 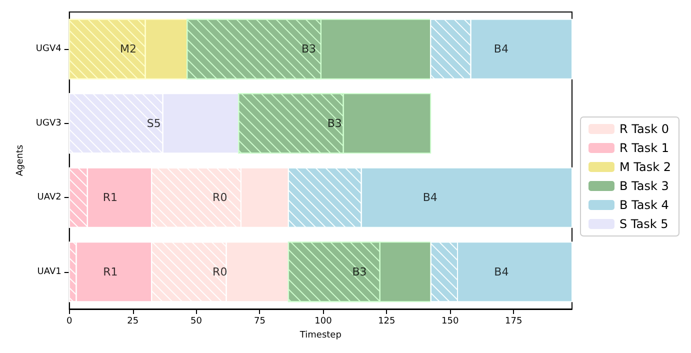 What do you see at coordinates (21, 160) in the screenshot?
I see `y-axis-title: Agents` at bounding box center [21, 160].